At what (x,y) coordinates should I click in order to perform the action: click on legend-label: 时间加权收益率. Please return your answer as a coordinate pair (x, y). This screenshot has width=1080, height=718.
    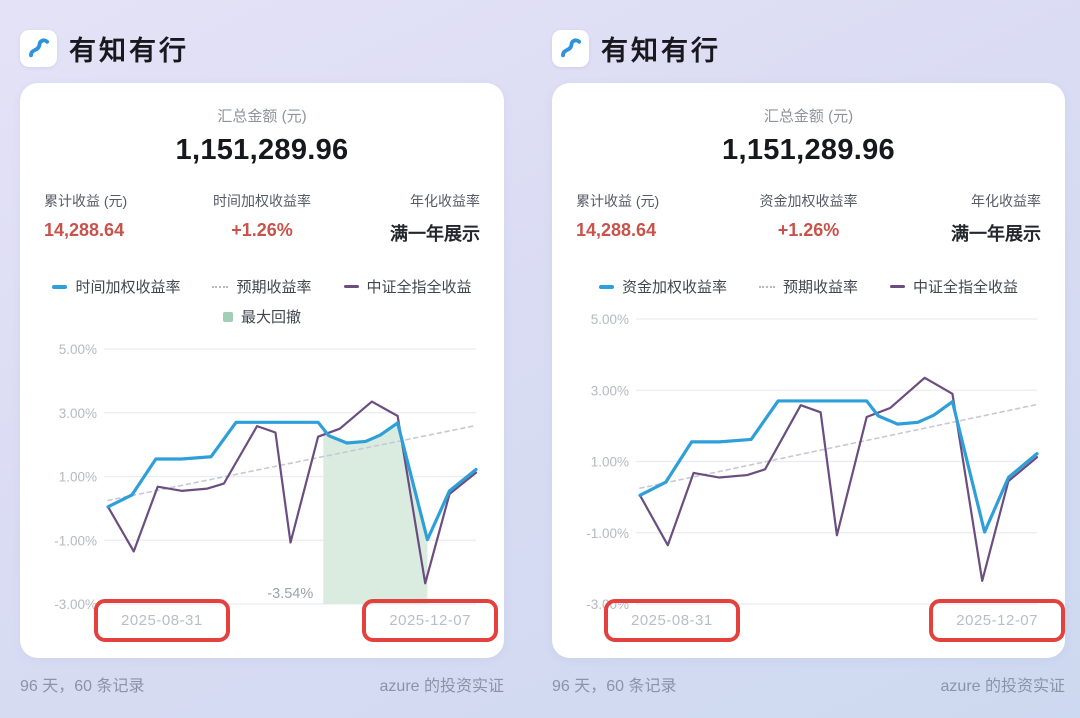
    Looking at the image, I should click on (128, 287).